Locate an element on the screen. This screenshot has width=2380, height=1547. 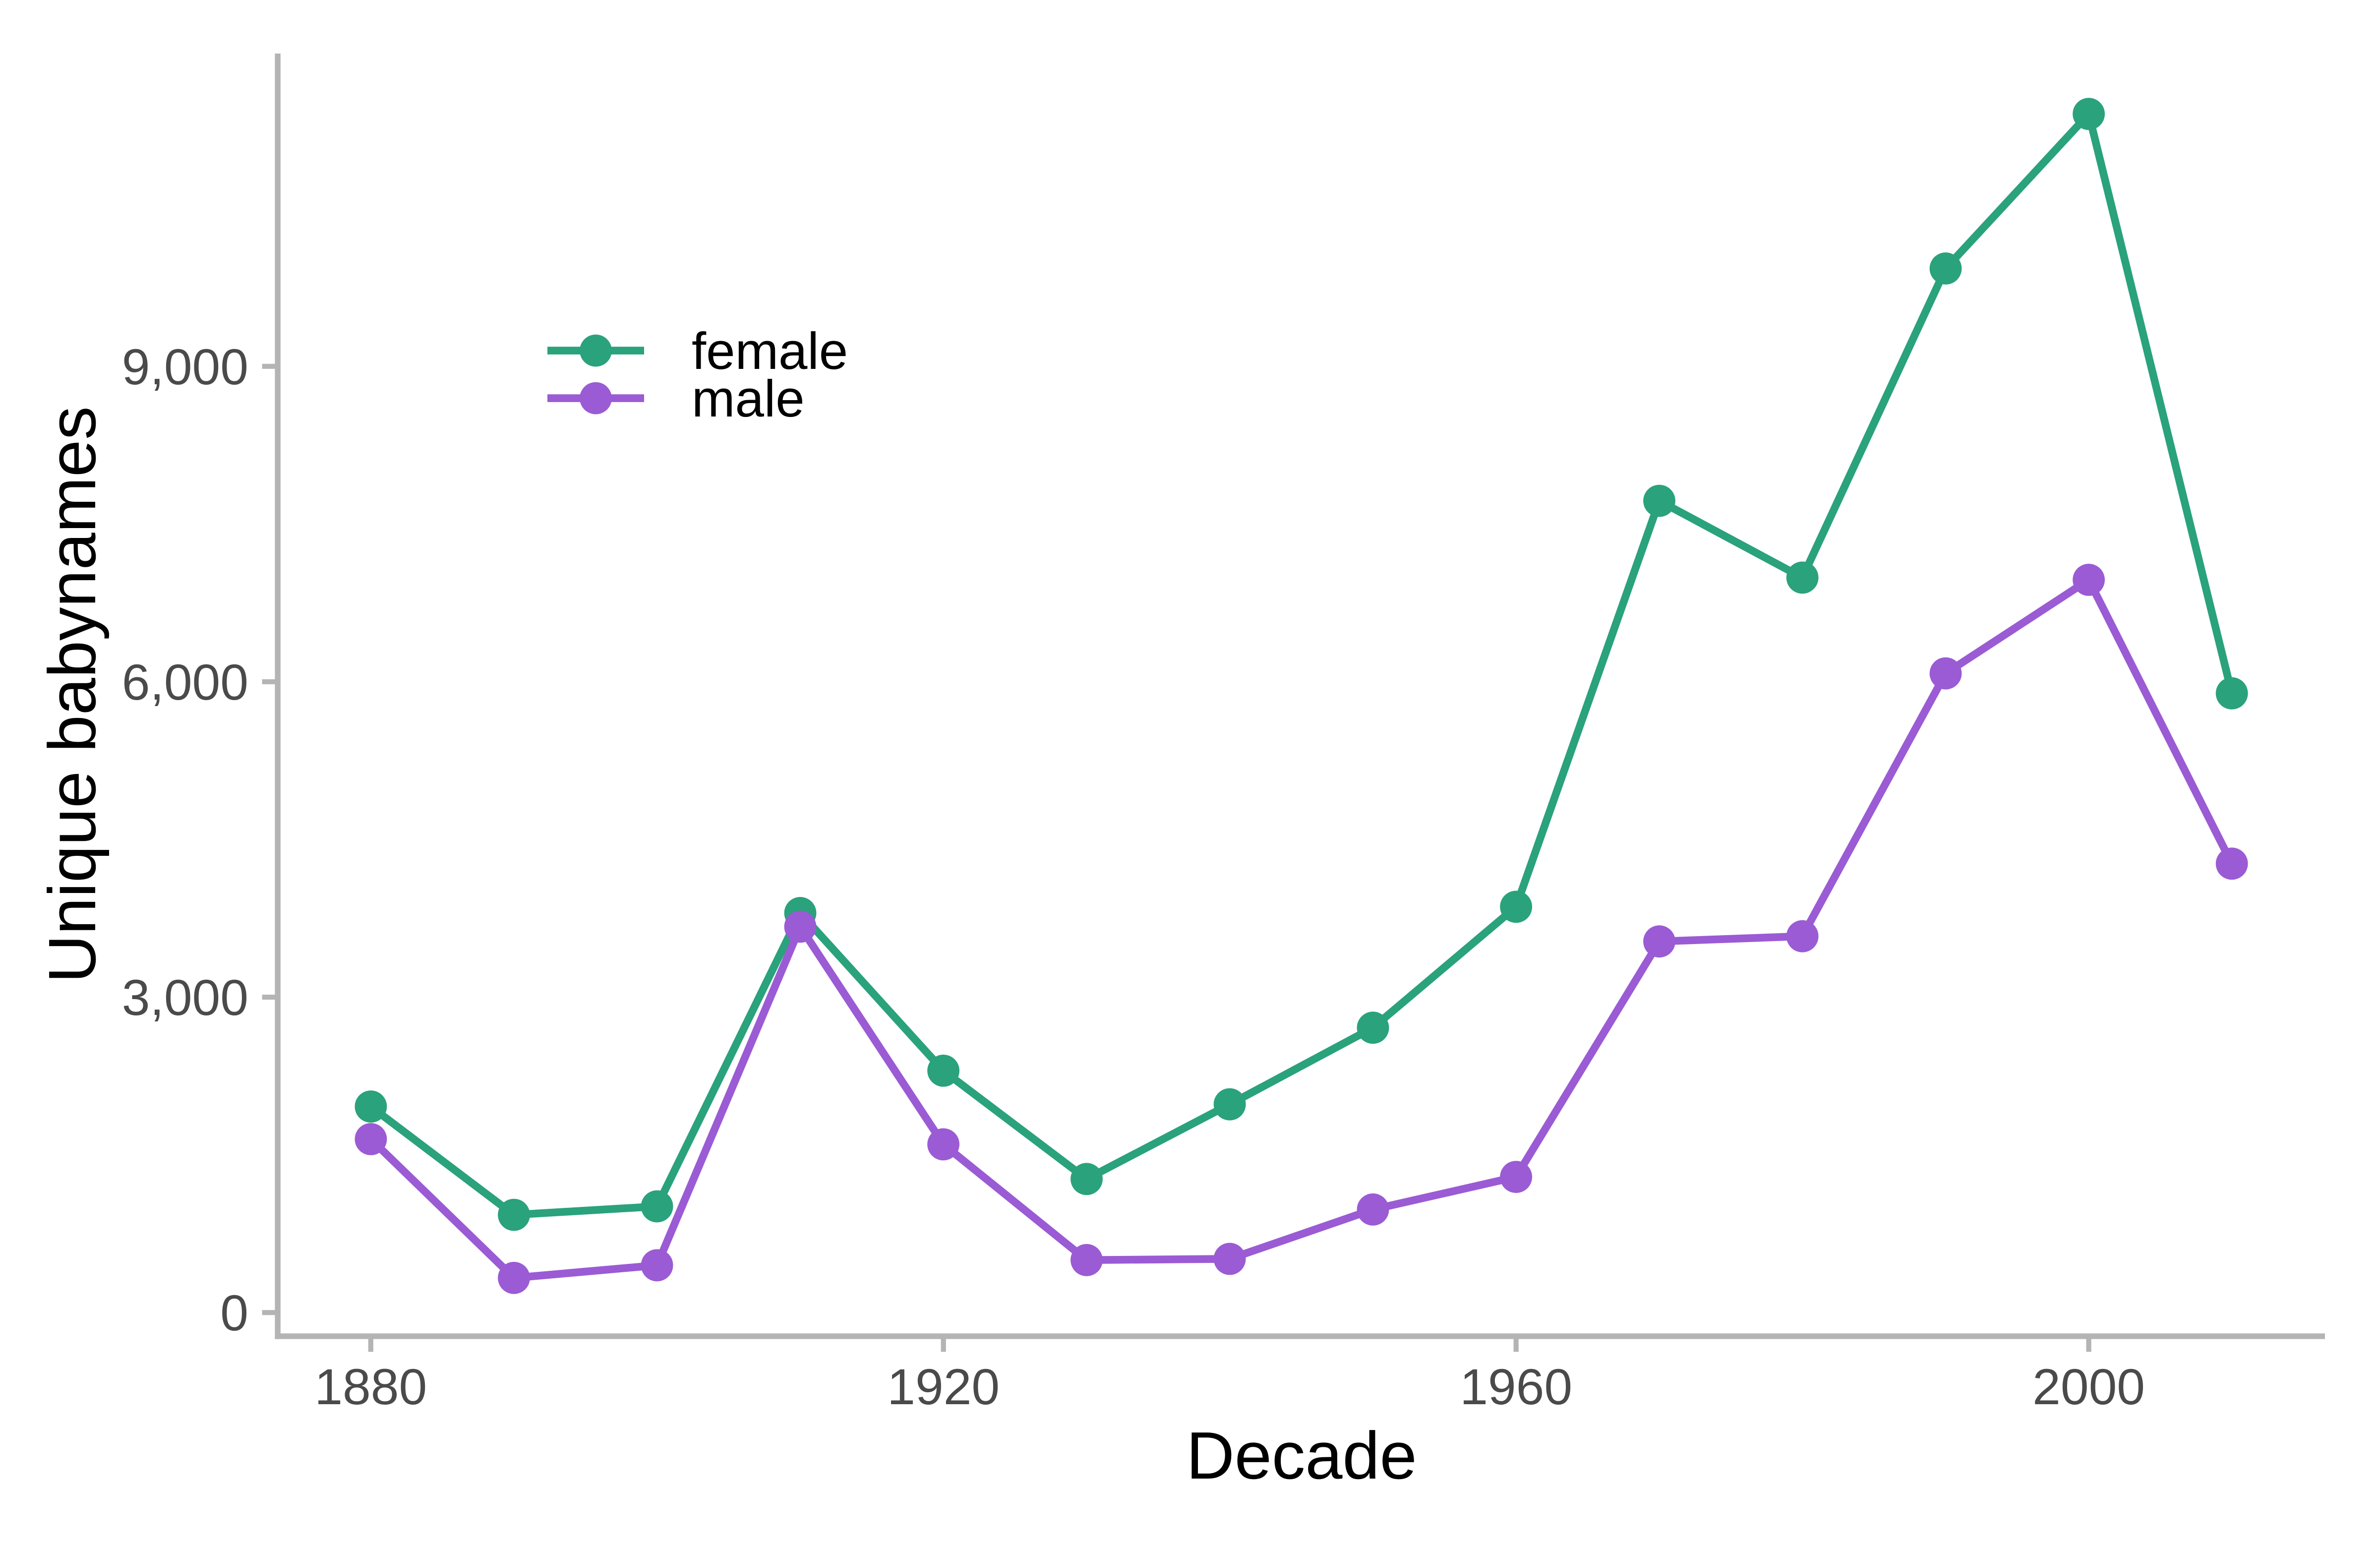
y-tick-label: 0 is located at coordinates (234, 1313).